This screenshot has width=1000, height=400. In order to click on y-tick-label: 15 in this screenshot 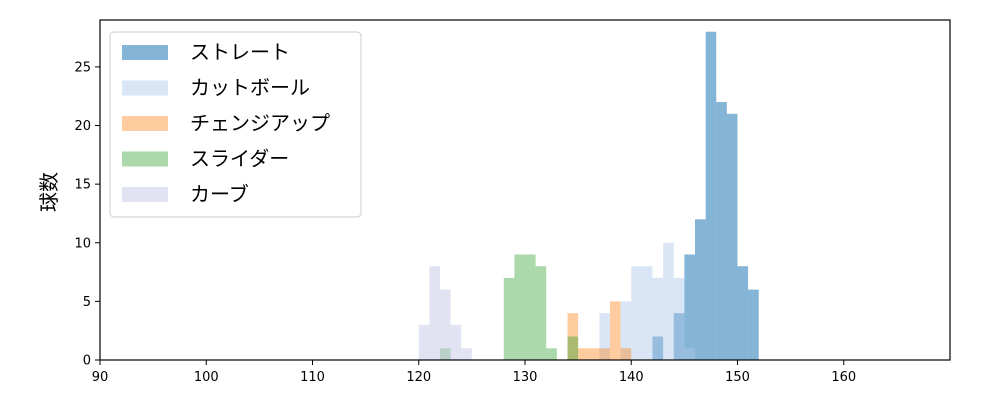, I will do `click(82, 185)`.